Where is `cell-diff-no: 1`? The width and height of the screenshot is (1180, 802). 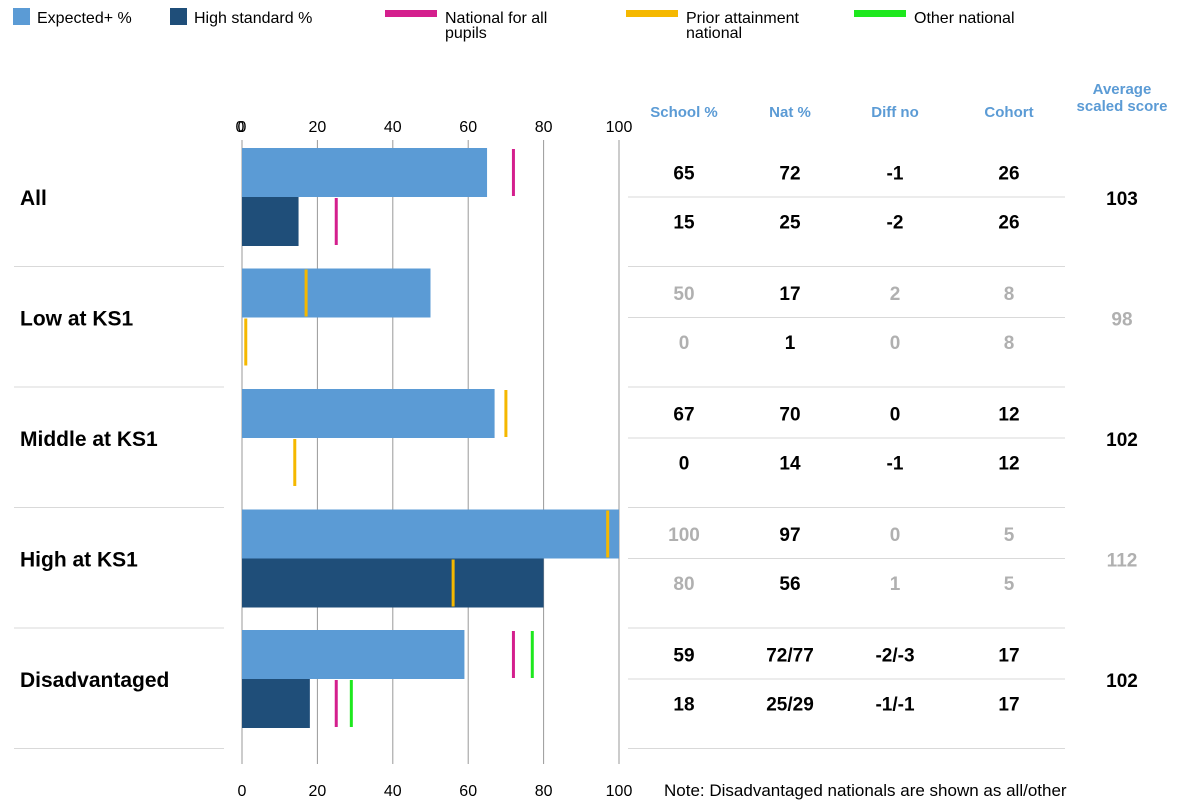
cell-diff-no: 1 is located at coordinates (895, 584).